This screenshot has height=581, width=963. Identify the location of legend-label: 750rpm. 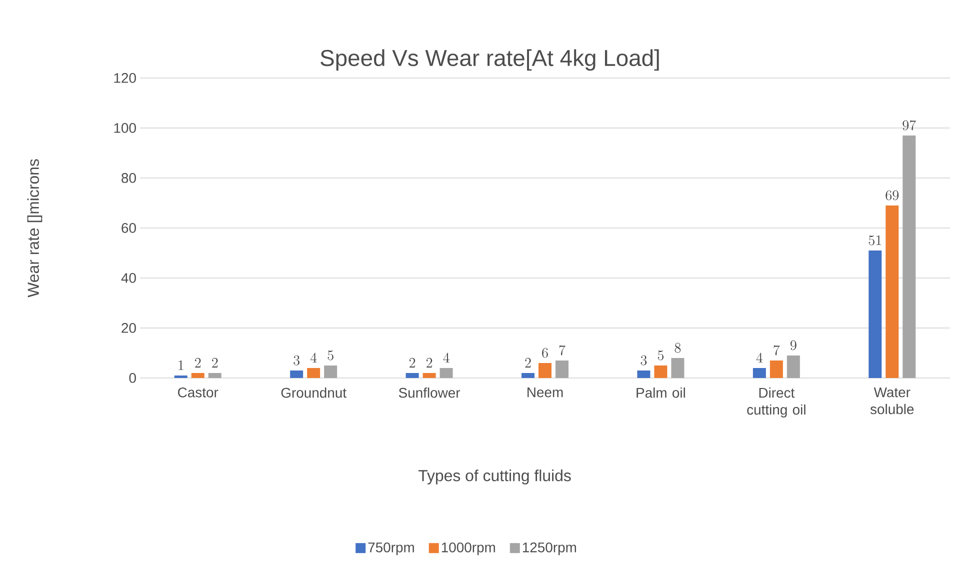
(391, 549).